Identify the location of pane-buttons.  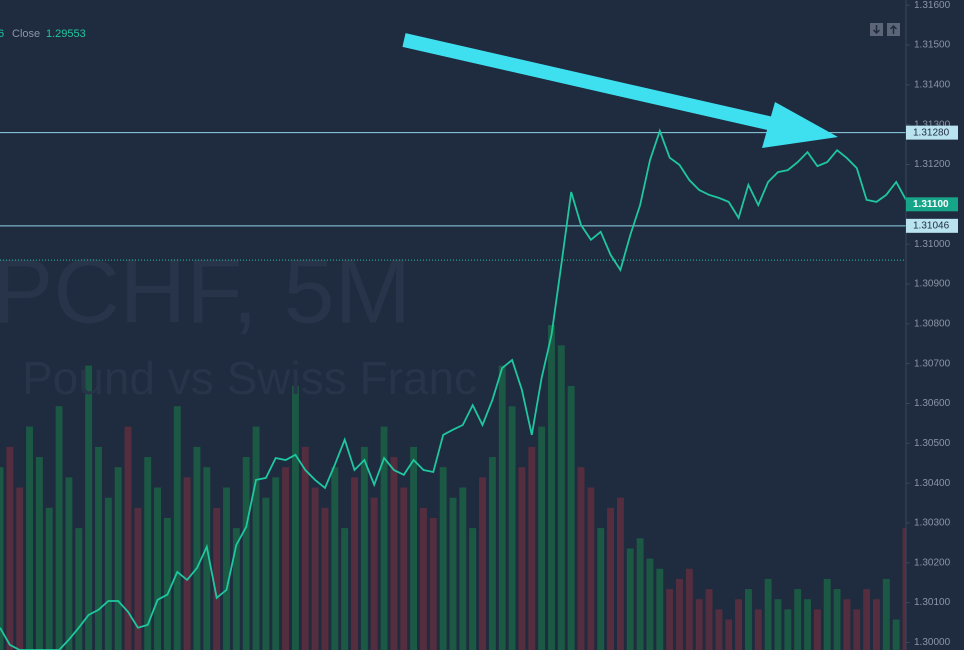
(885, 29).